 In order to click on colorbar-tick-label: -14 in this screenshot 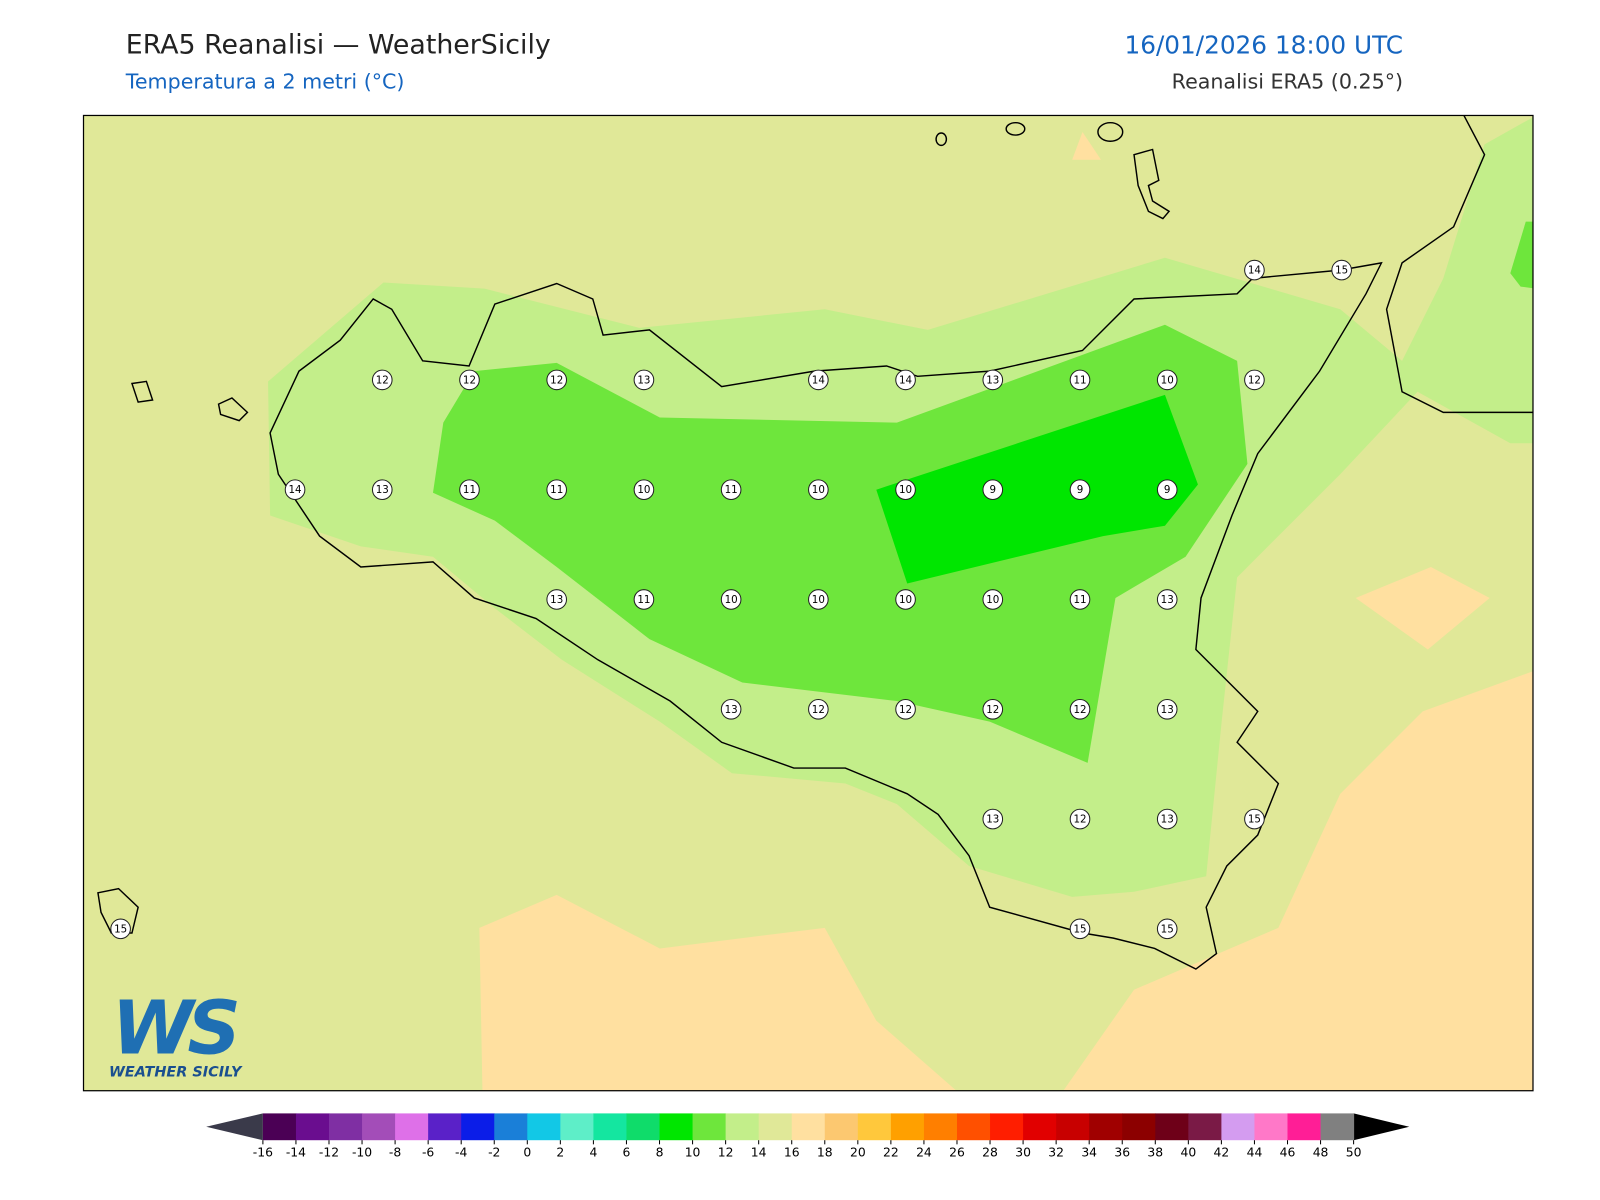, I will do `click(296, 1153)`.